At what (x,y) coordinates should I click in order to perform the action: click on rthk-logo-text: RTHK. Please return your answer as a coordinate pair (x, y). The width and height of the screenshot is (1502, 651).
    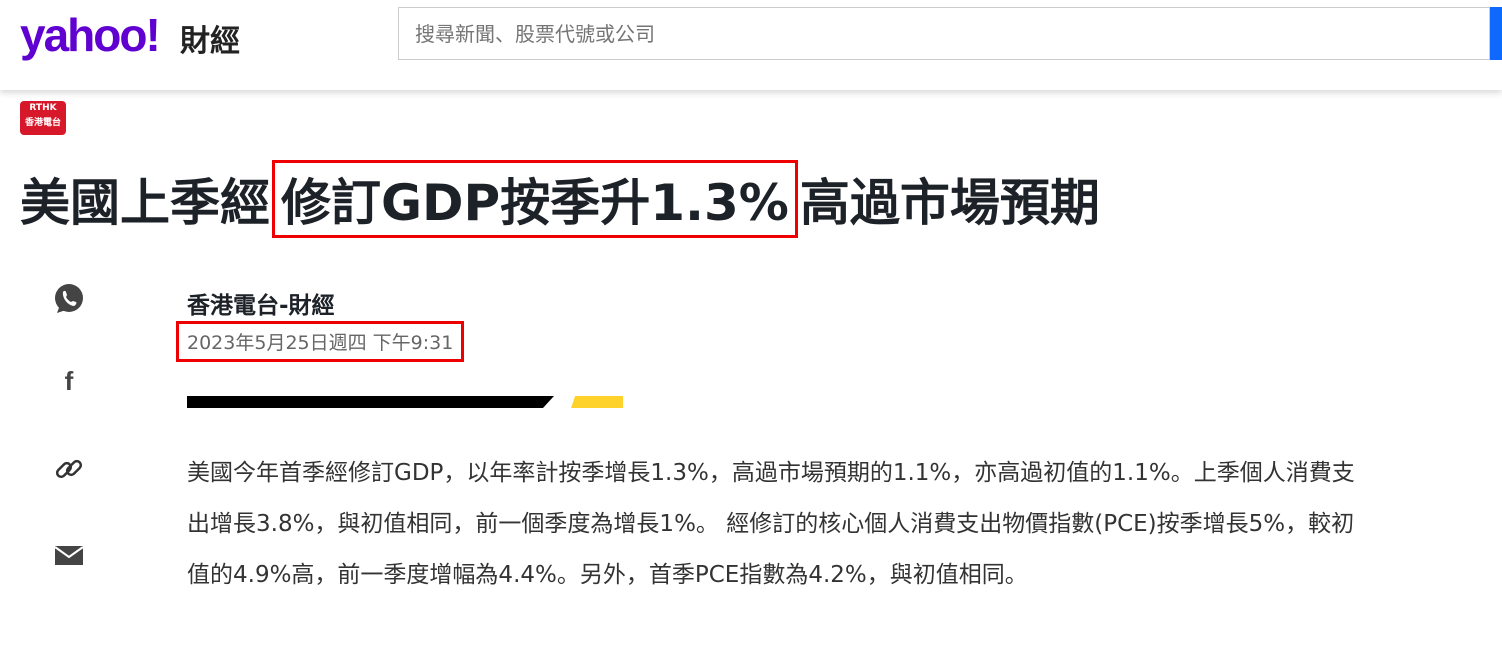
    Looking at the image, I should click on (43, 108).